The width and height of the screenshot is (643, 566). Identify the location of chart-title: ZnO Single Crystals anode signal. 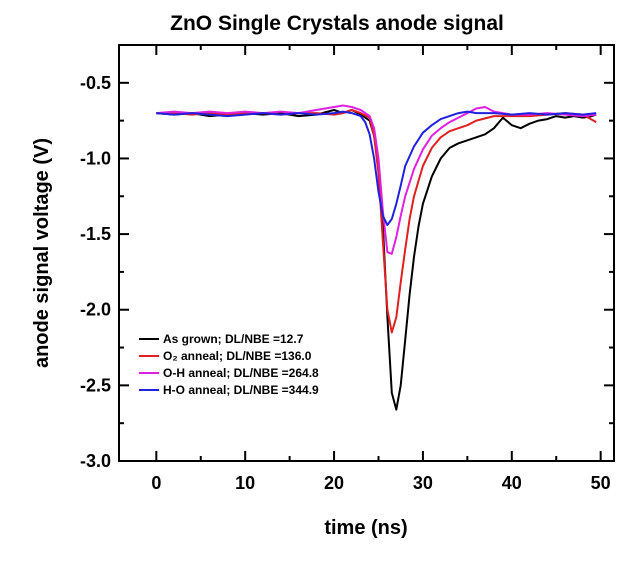
(337, 23).